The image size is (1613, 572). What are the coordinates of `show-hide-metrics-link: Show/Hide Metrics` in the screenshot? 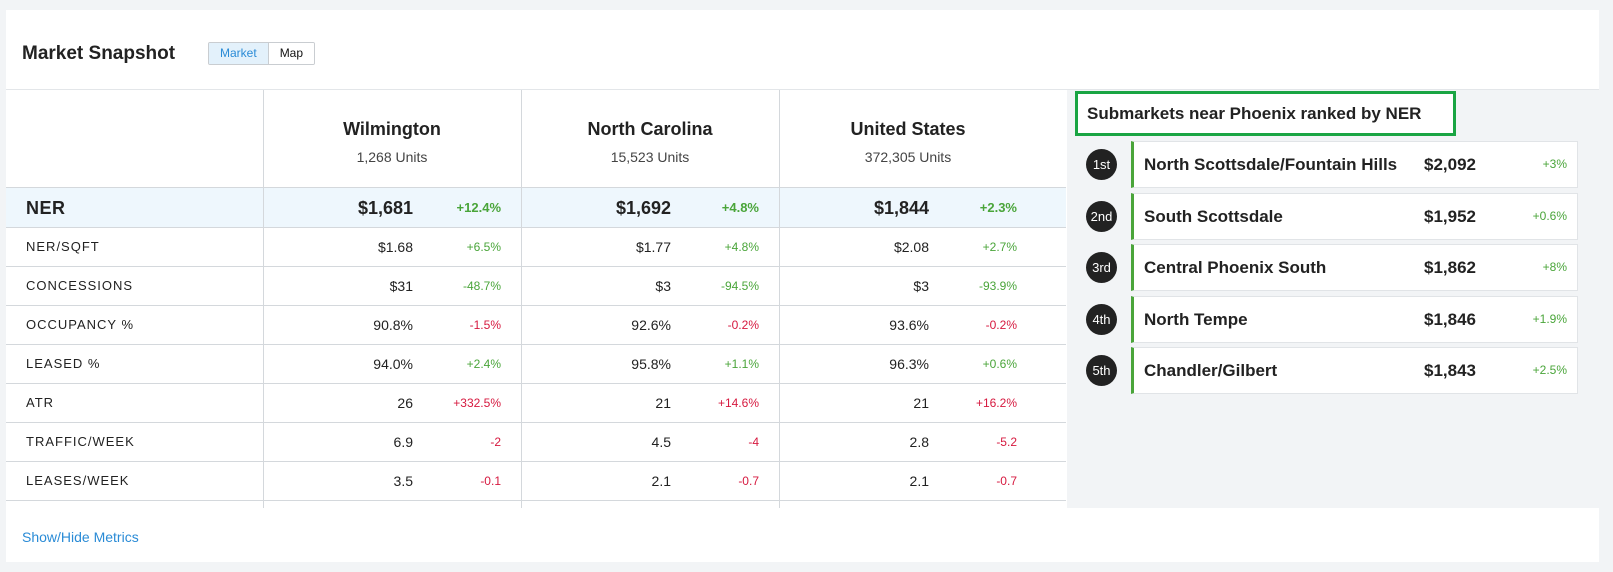 It's located at (80, 537).